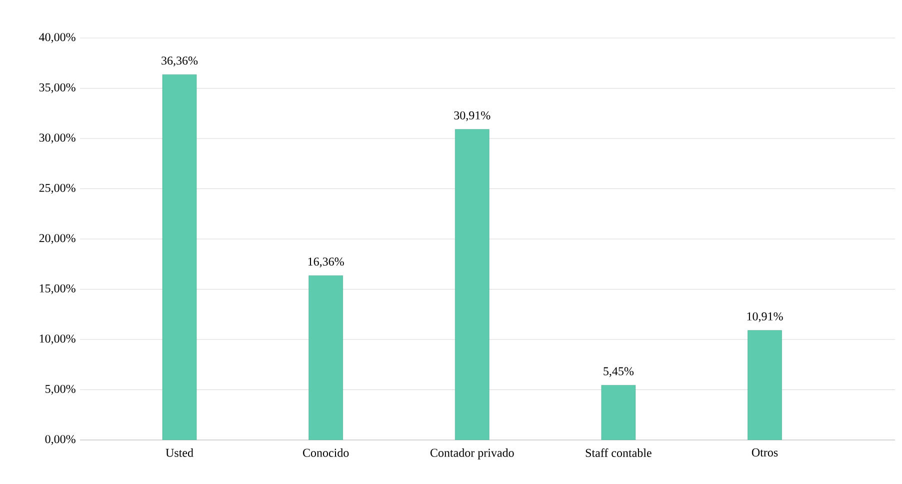 This screenshot has height=484, width=902. What do you see at coordinates (58, 289) in the screenshot?
I see `y-tick-label: 15,00%` at bounding box center [58, 289].